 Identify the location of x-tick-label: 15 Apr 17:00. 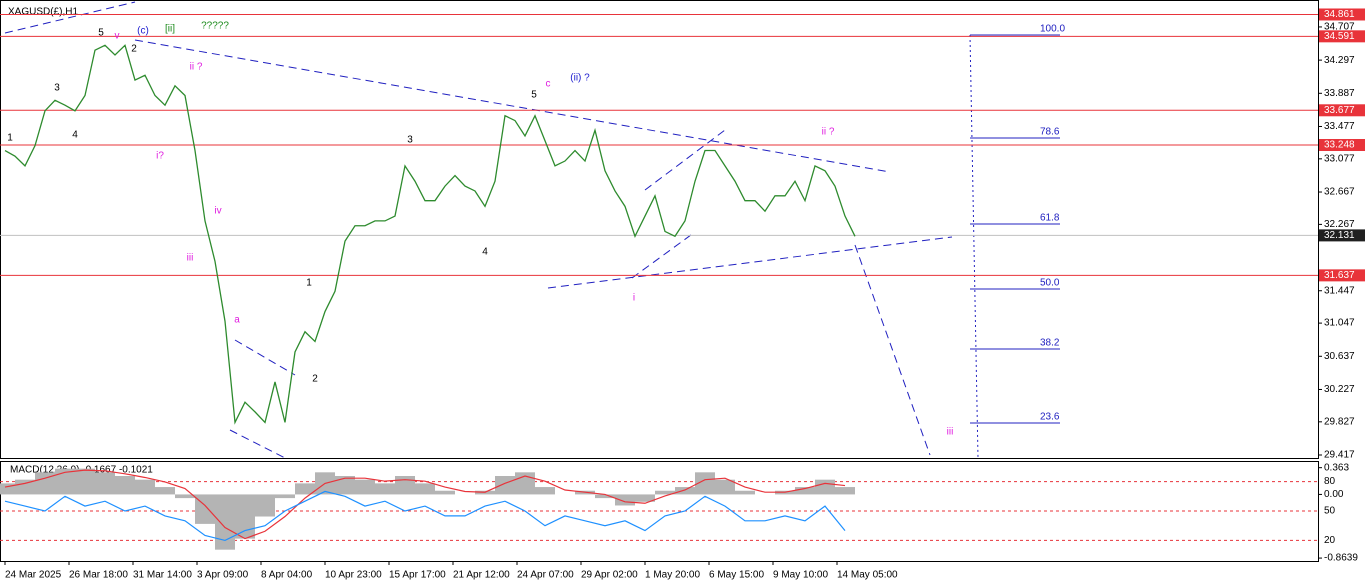
(417, 575).